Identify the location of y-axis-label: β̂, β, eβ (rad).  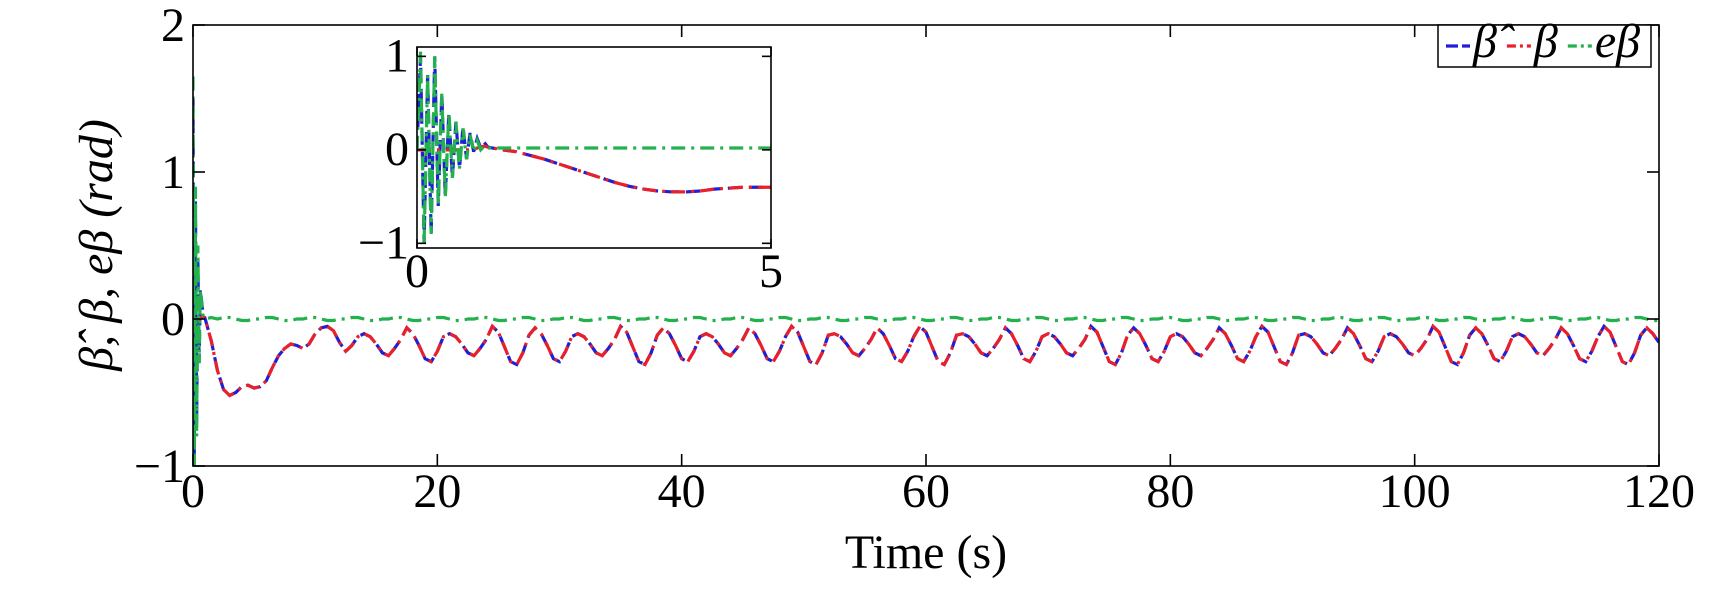
(96, 245).